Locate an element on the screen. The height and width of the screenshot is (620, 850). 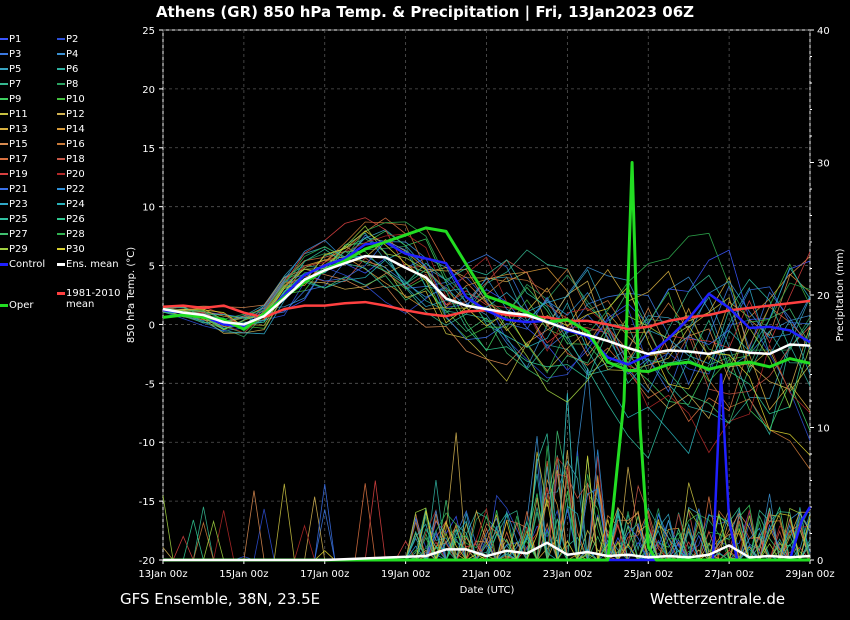
legend-item-p2: P2 is located at coordinates (67, 39).